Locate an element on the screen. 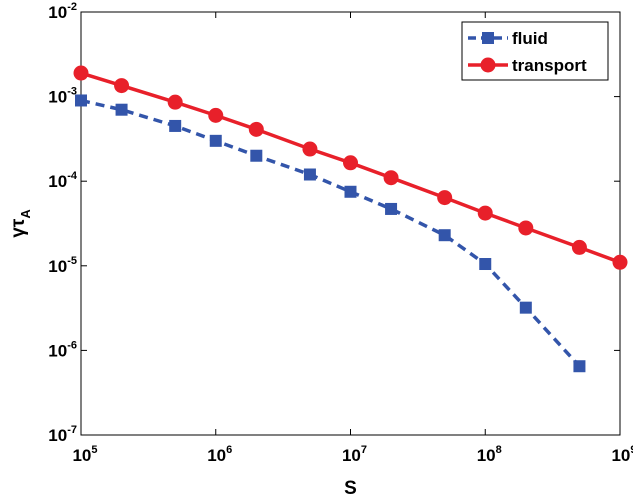  y-tick-label: 10⁻⁷ is located at coordinates (62, 434).